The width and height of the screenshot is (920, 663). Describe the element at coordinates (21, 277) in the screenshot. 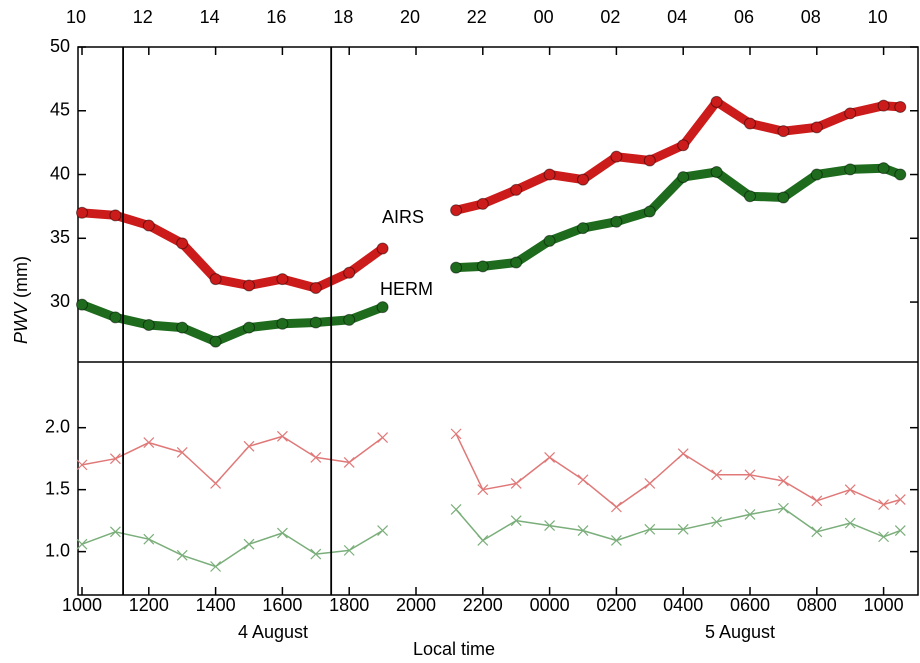

I see `y-label-unit: (mm)` at that location.